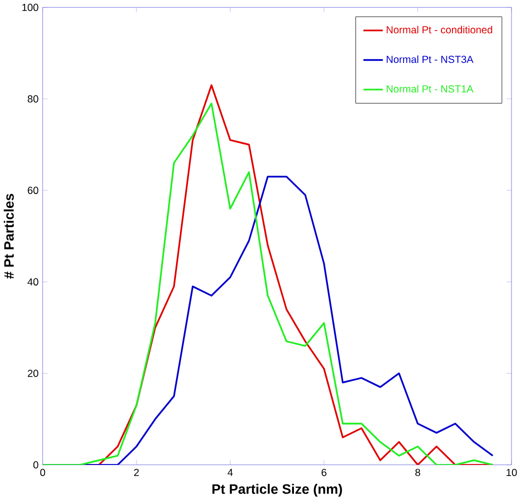 Image resolution: width=521 pixels, height=500 pixels. What do you see at coordinates (439, 30) in the screenshot?
I see `legend-label: Normal Pt - conditioned` at bounding box center [439, 30].